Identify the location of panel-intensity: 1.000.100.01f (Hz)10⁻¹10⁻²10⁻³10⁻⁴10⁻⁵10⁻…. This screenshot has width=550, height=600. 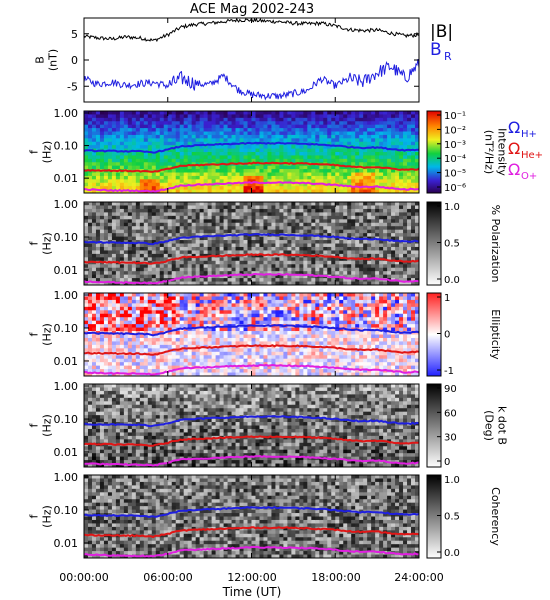
(285, 150).